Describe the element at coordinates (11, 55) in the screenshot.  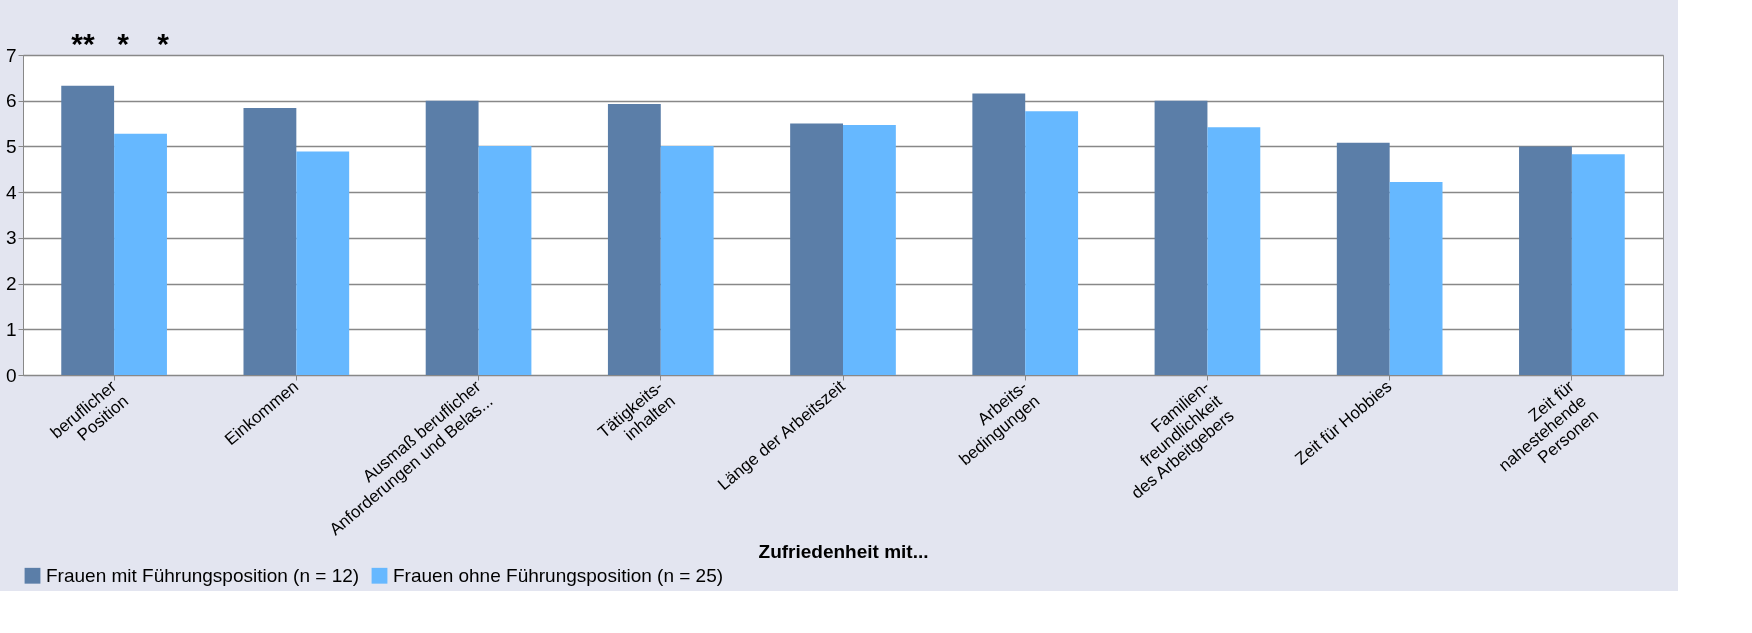
I see `y-tick-label: 7` at that location.